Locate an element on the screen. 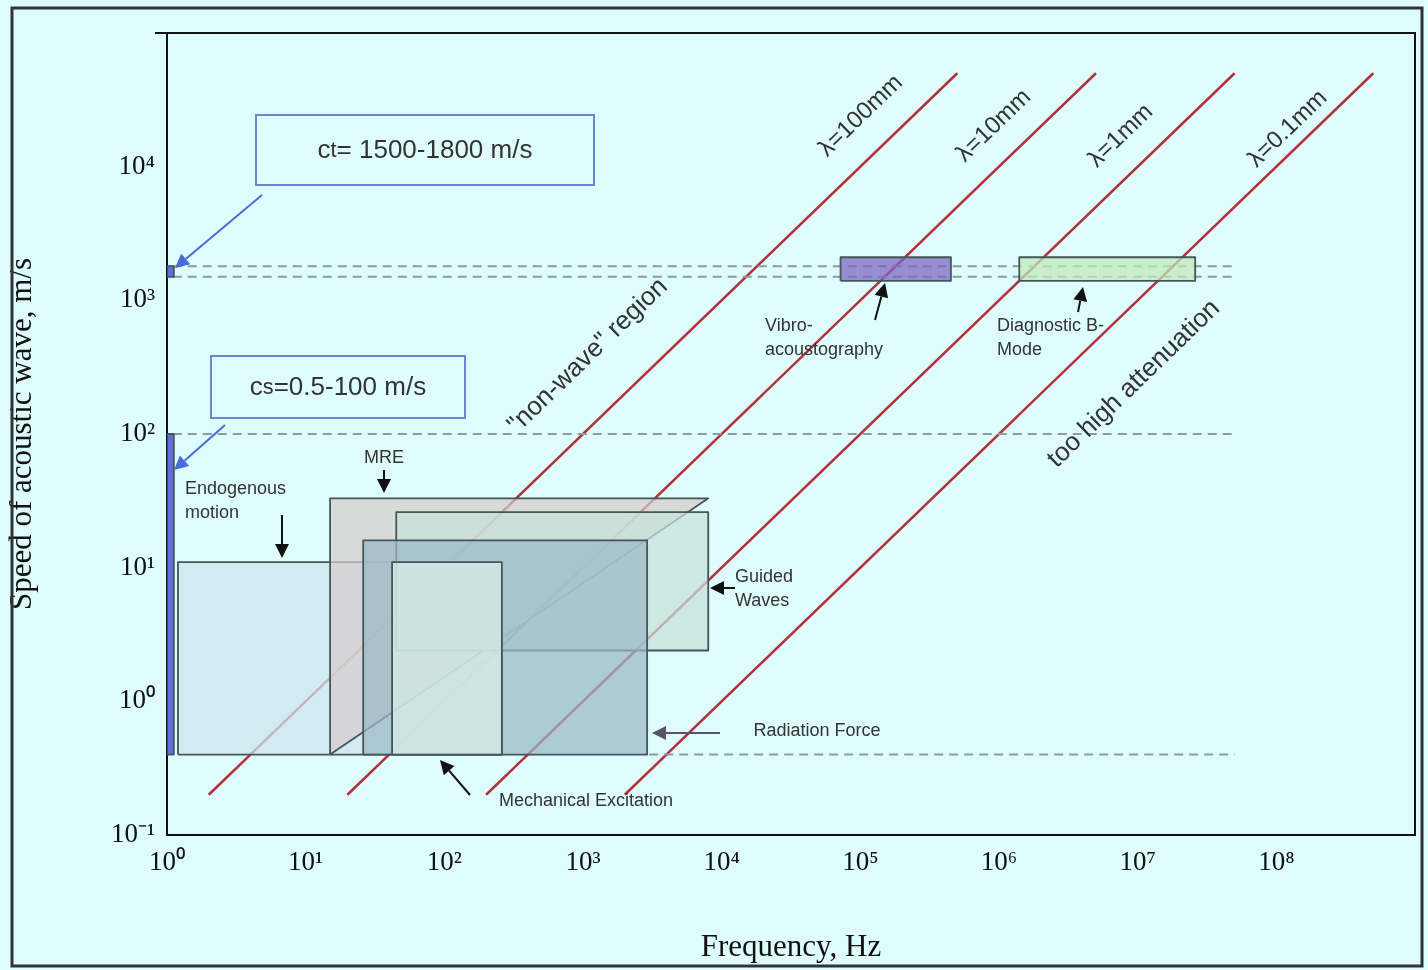 The height and width of the screenshot is (970, 1428). x-tick-label: 10² is located at coordinates (444, 861).